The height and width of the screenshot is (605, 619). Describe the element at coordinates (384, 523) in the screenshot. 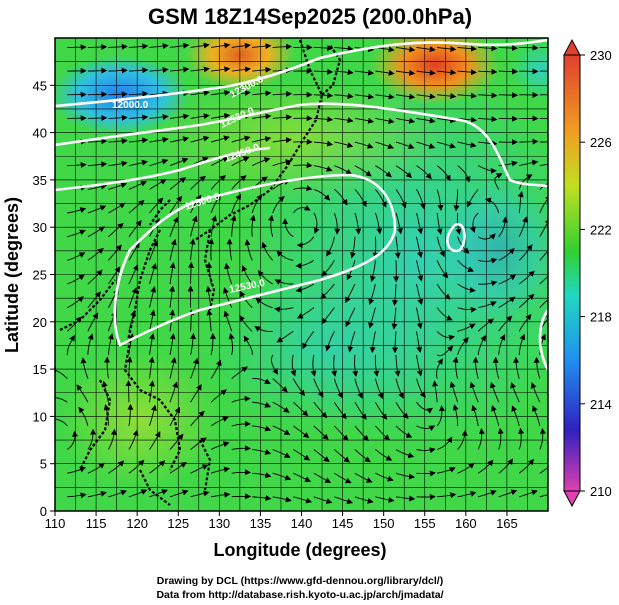

I see `x-tick-label: 150` at that location.